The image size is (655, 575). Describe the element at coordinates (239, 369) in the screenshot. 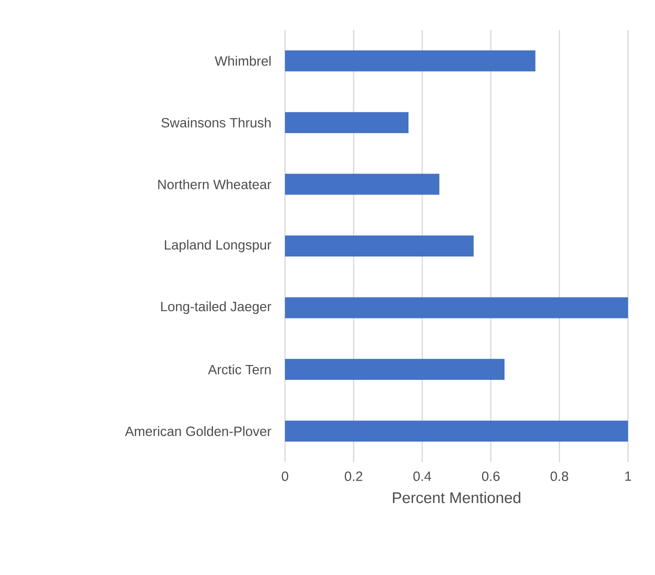

I see `y-tick-label: Arctic Tern` at that location.